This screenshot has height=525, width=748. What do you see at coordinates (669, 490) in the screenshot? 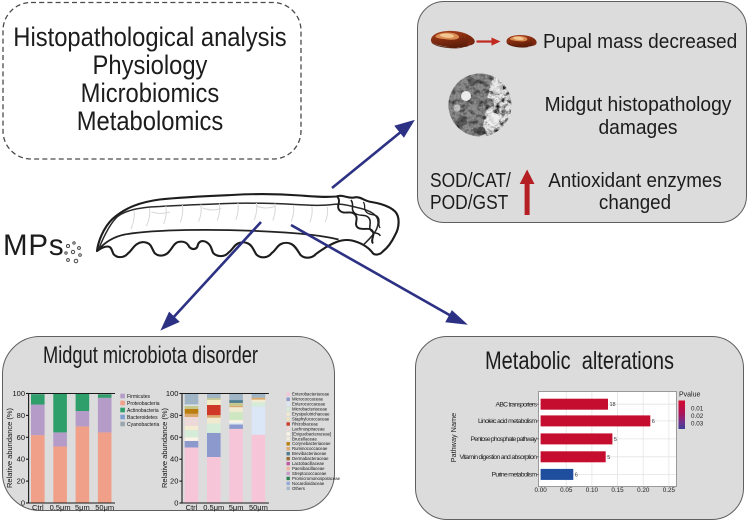
I see `svg-text: 0.25` at bounding box center [669, 490].